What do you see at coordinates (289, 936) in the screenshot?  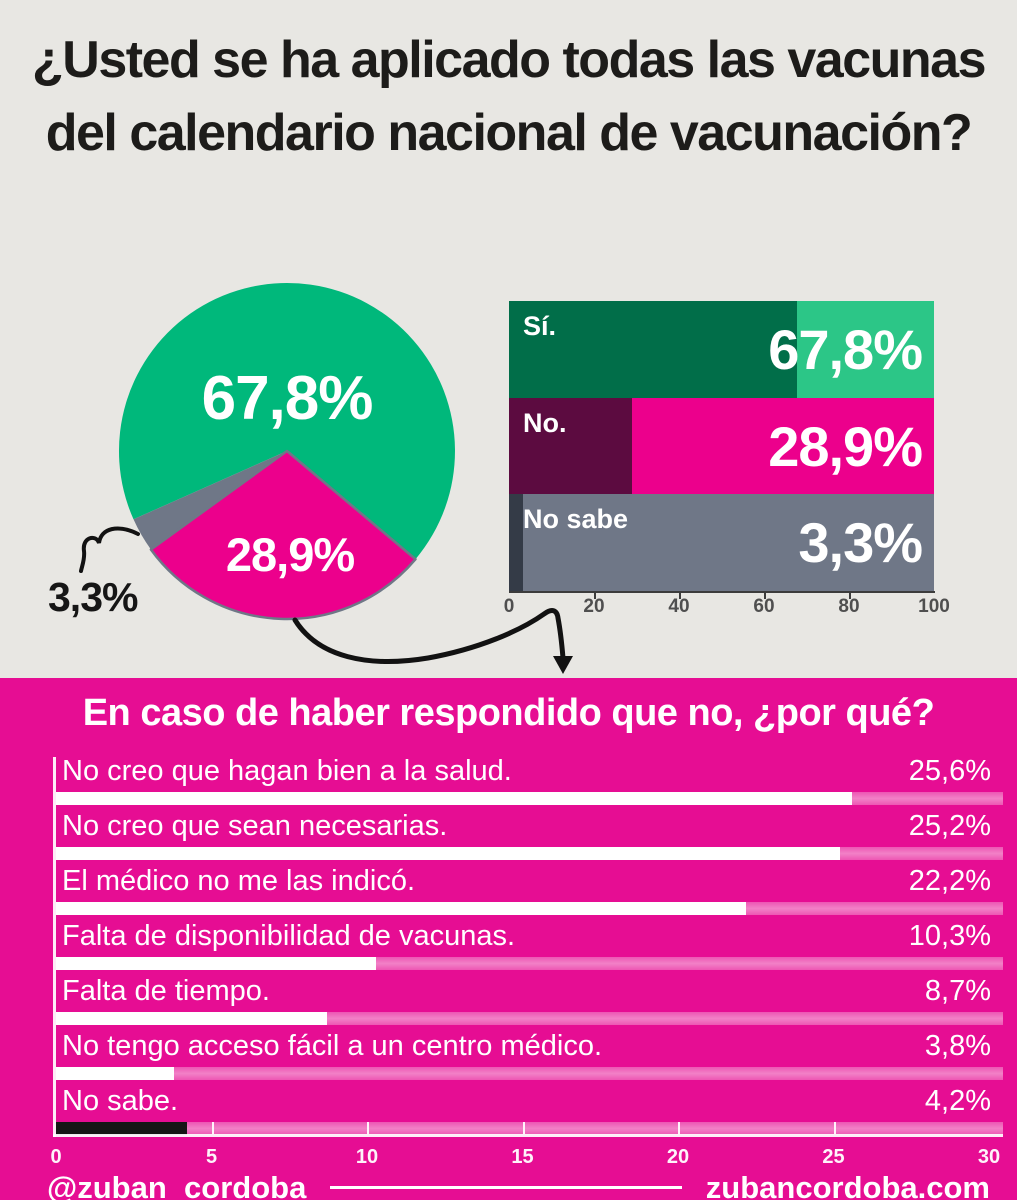 I see `reason-label: Falta de disponibilidad de vacunas.` at bounding box center [289, 936].